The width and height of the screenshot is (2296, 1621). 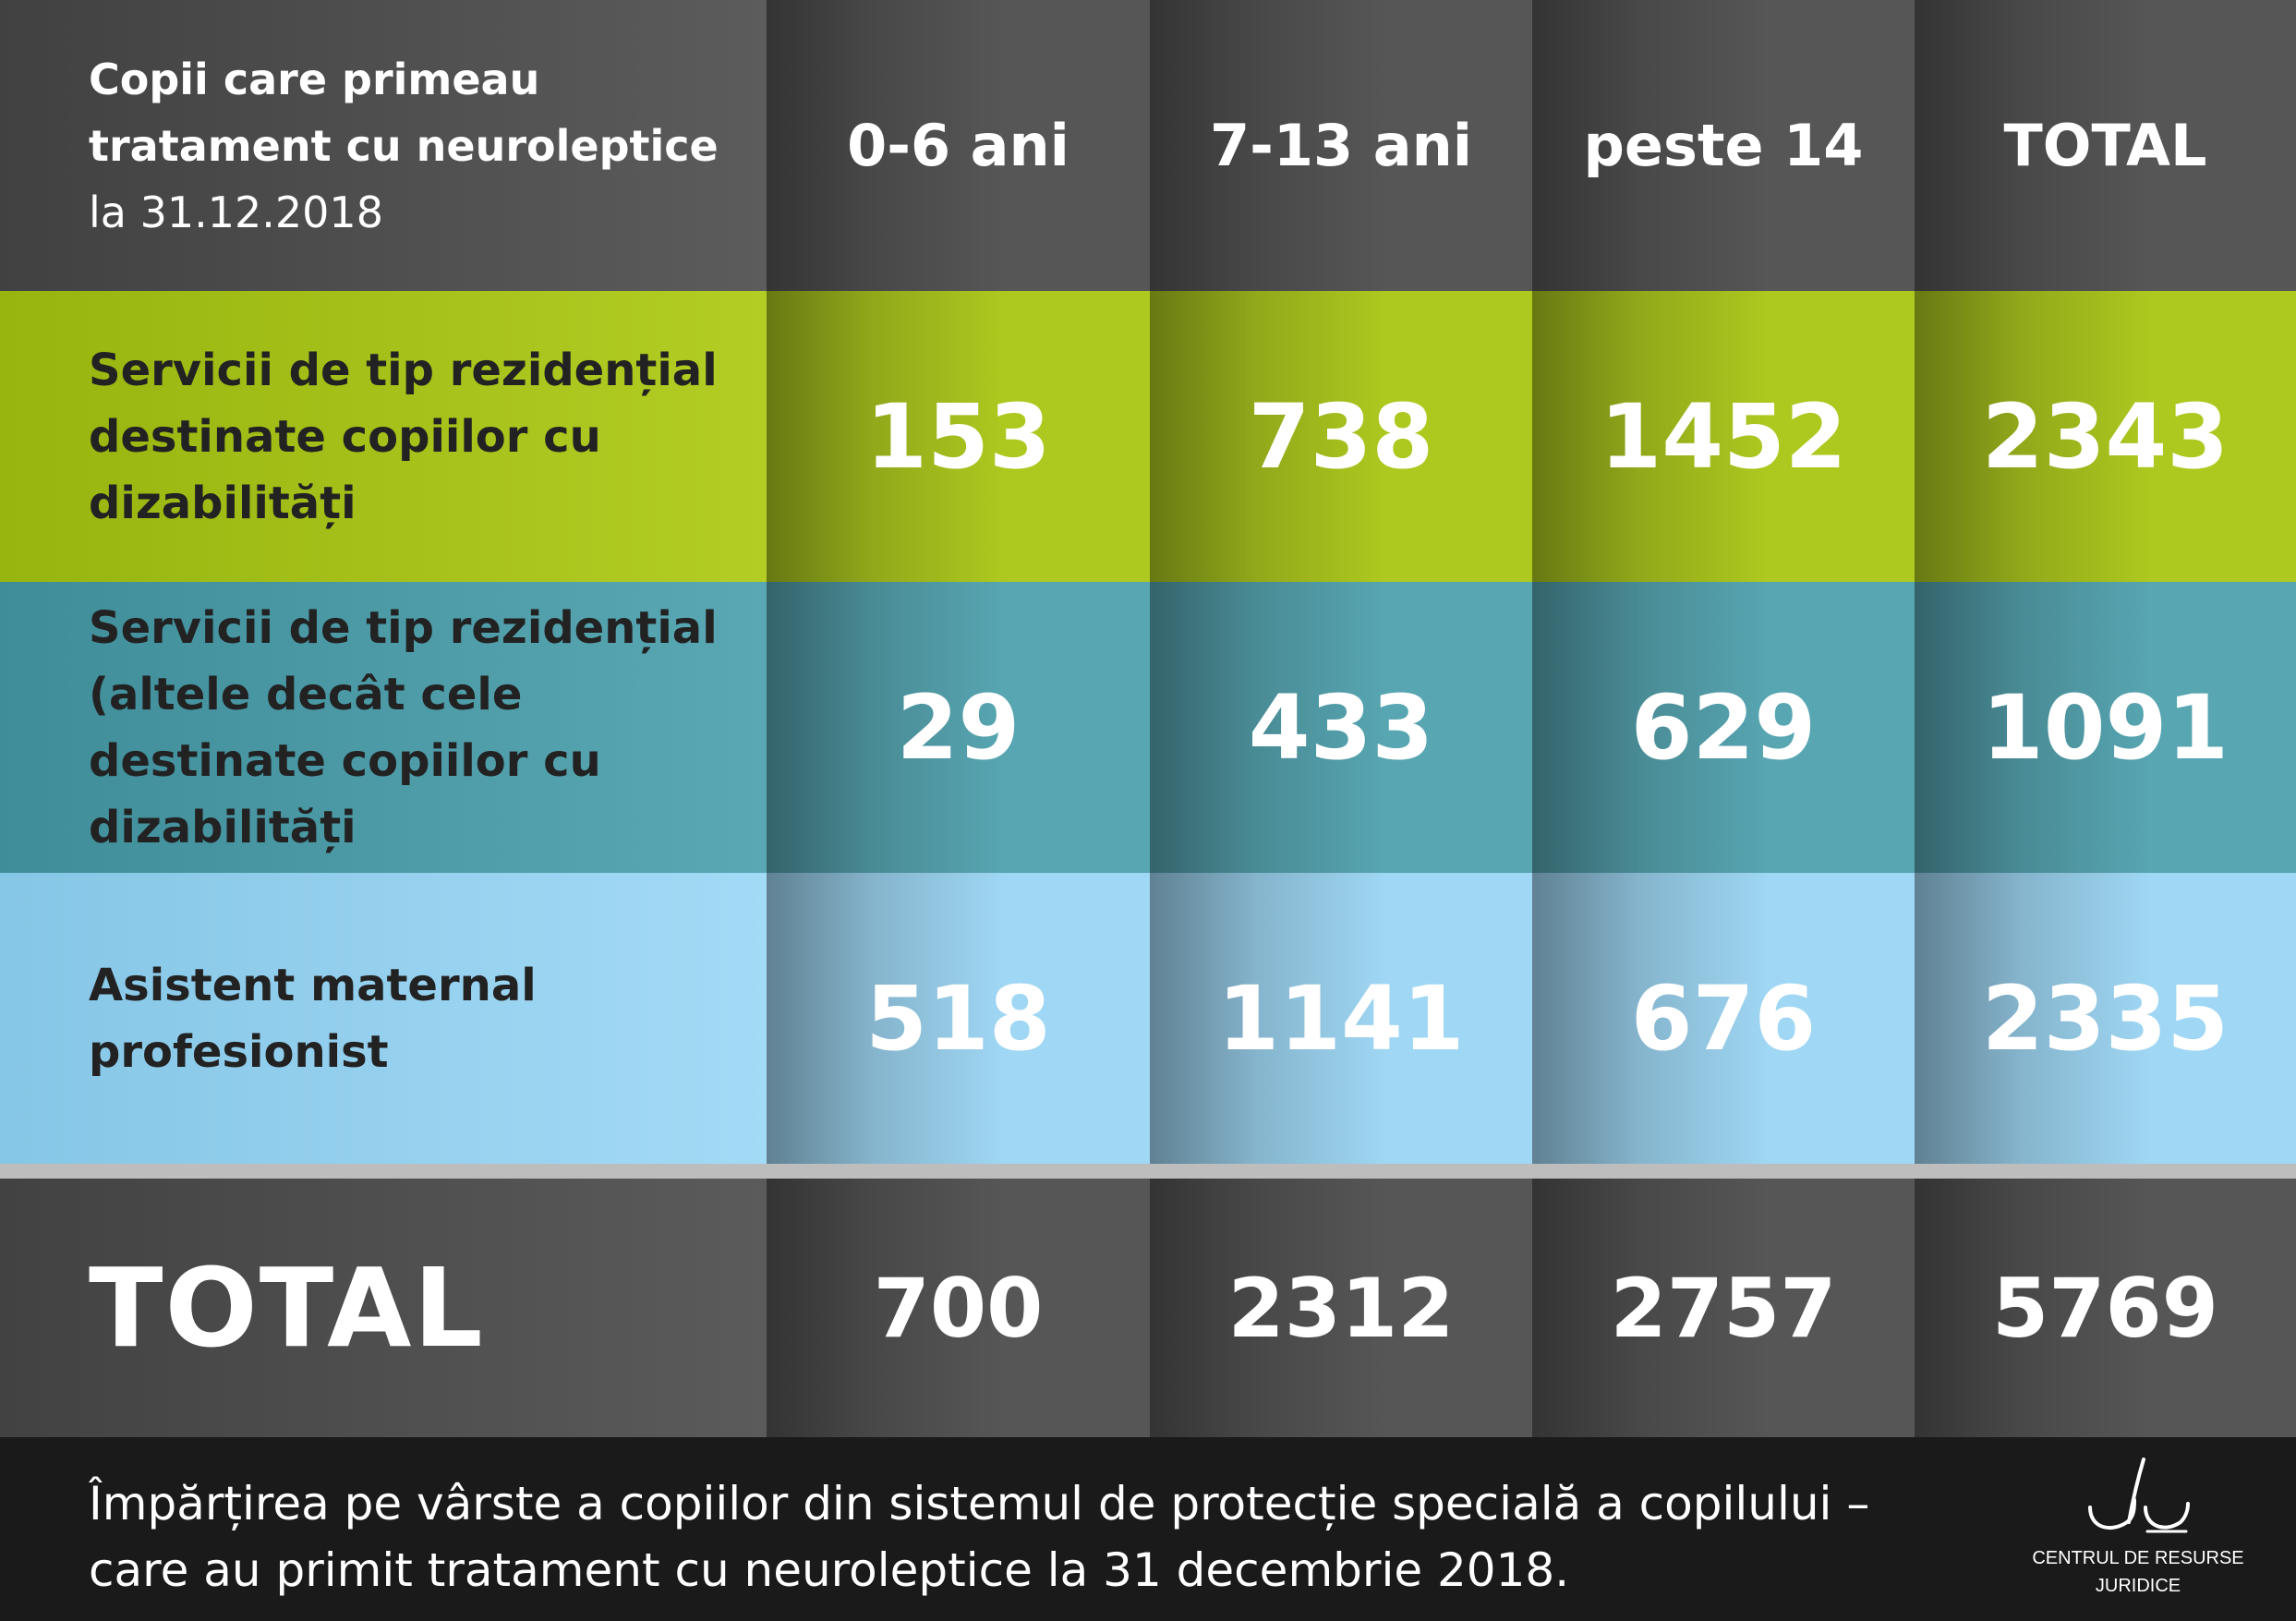 I want to click on value-foster-care-7-13: 1141, so click(x=1341, y=1018).